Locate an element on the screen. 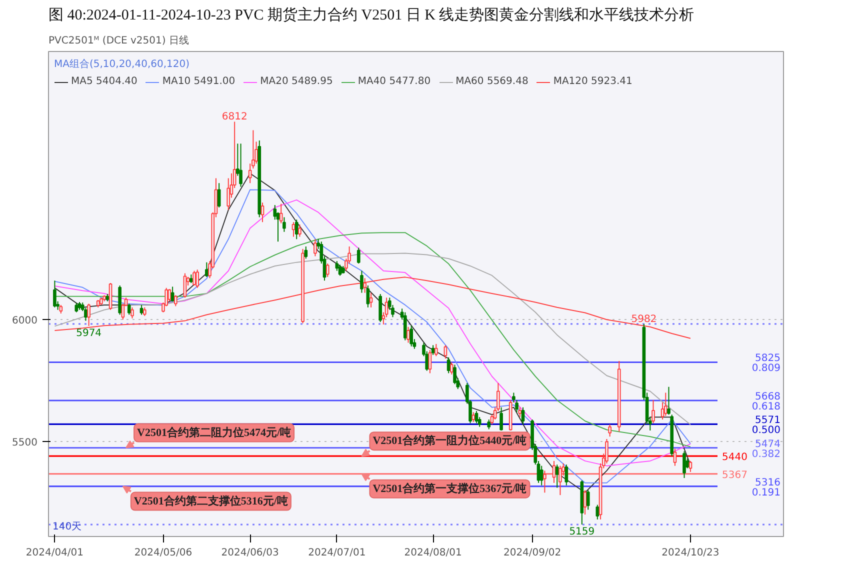 The width and height of the screenshot is (855, 561). x-tick-label: 2024/06/03 is located at coordinates (250, 553).